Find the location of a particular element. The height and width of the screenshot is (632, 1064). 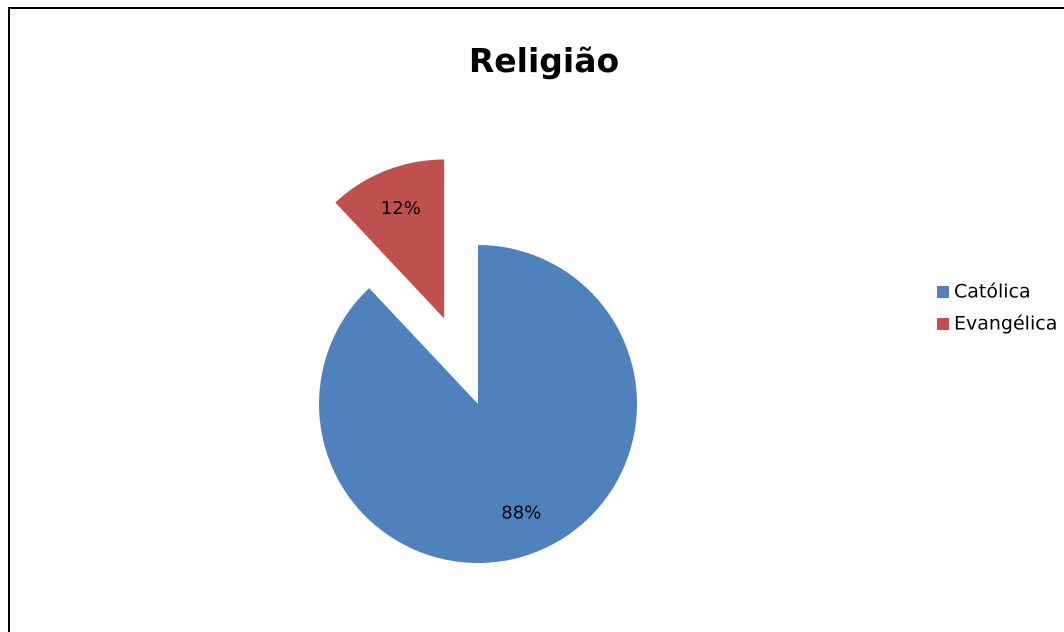

pie-slice-evangelica is located at coordinates (390, 239).